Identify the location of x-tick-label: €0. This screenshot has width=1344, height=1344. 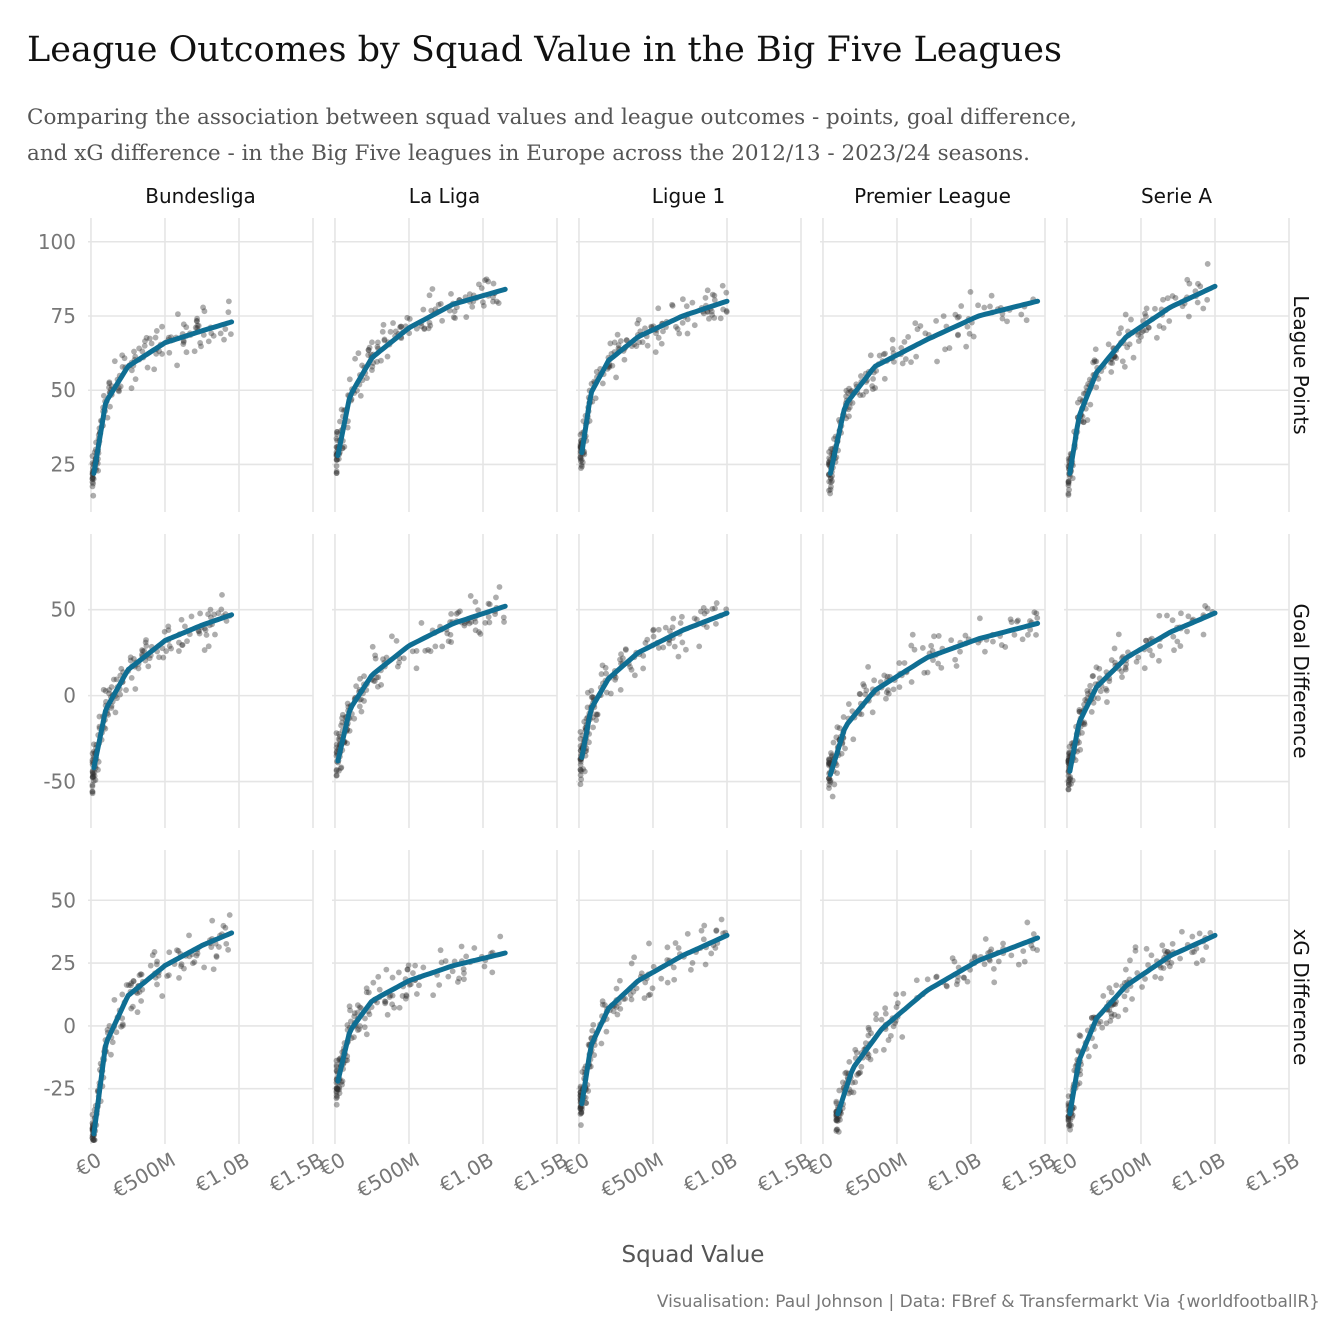
(576, 1165).